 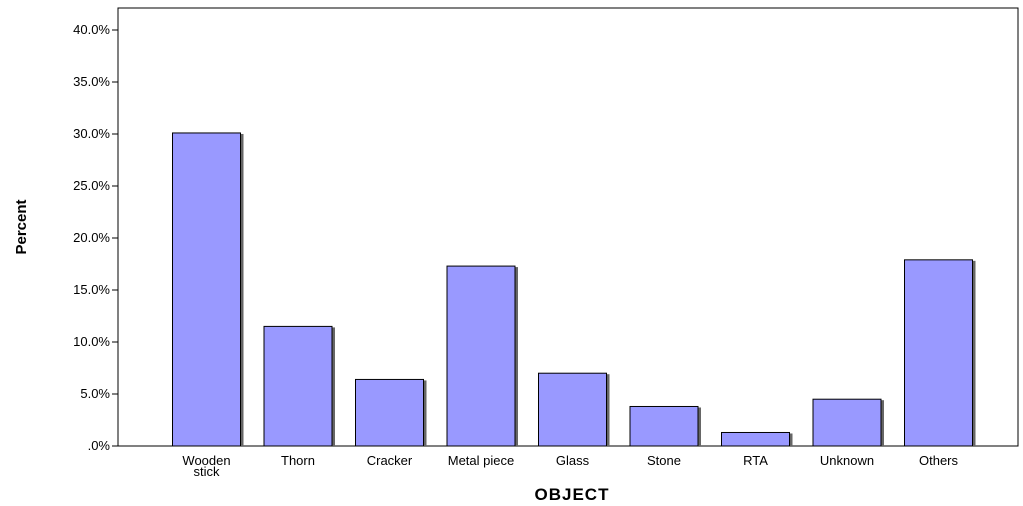 I want to click on x-category-label: Cracker, so click(x=390, y=460).